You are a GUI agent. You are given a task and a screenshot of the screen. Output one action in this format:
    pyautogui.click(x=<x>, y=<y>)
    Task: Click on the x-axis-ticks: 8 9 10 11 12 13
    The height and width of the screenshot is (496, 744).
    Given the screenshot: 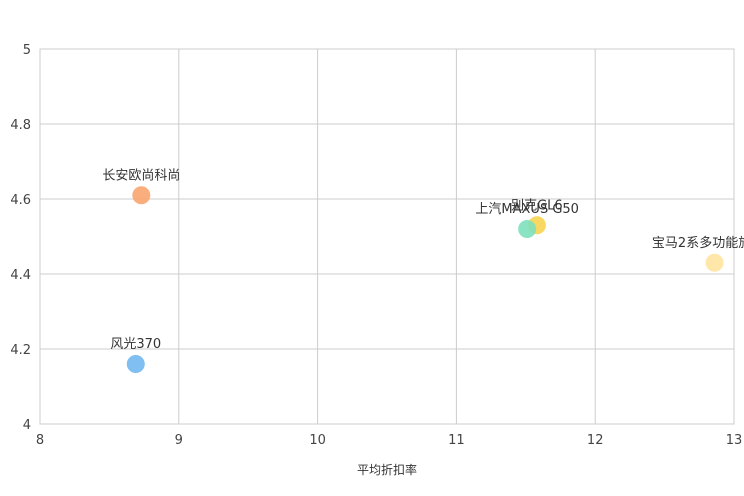 What is the action you would take?
    pyautogui.click(x=389, y=440)
    